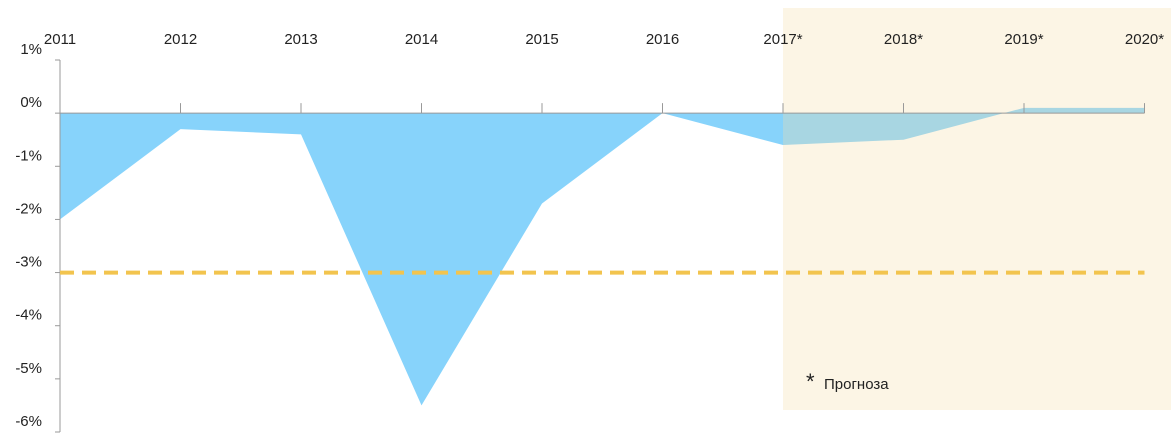 The image size is (1171, 443). I want to click on y-tick-label: -2%, so click(28, 208).